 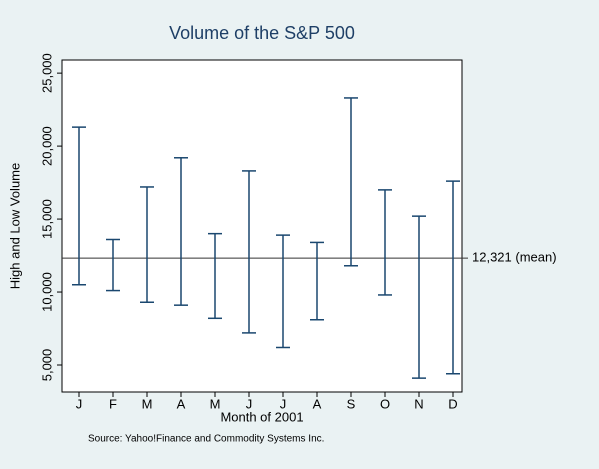 What do you see at coordinates (46, 365) in the screenshot?
I see `y-tick-label: 5,000` at bounding box center [46, 365].